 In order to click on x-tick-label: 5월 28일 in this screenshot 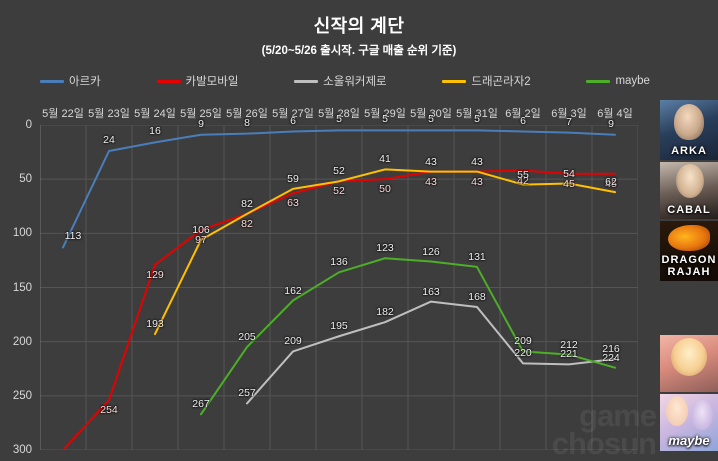, I will do `click(339, 114)`.